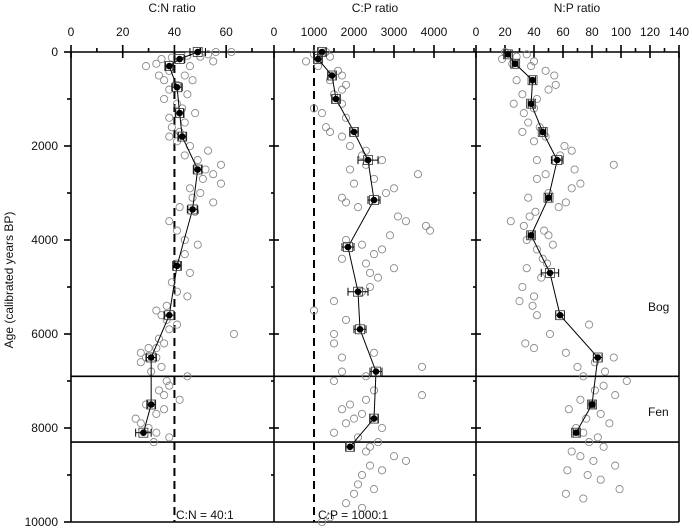  Describe the element at coordinates (650, 32) in the screenshot. I see `x-tick-label: 120` at that location.